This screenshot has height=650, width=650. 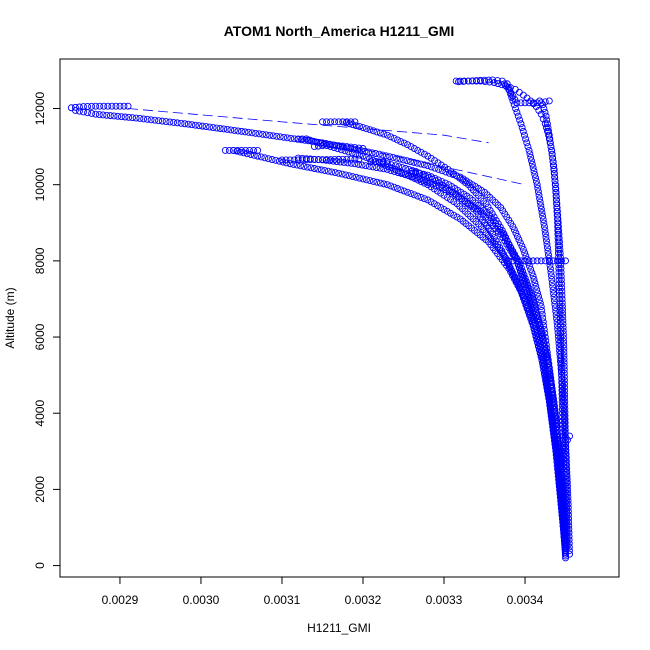 I want to click on cluster-f-series, so click(x=416, y=173).